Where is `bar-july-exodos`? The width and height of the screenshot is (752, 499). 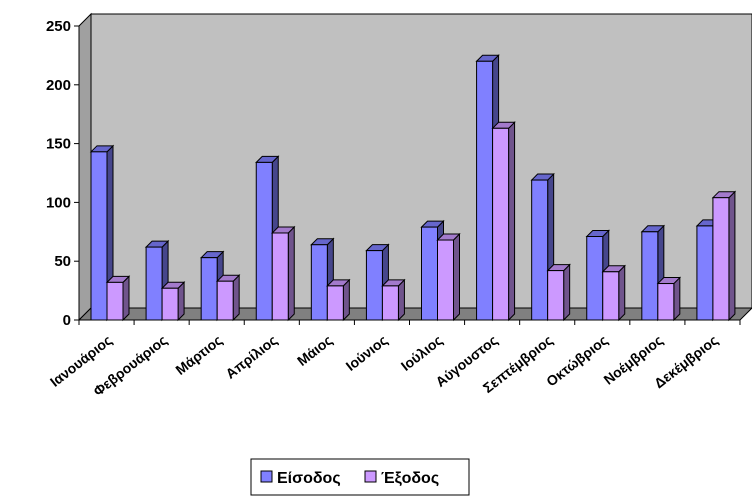
bar-july-exodos is located at coordinates (448, 277).